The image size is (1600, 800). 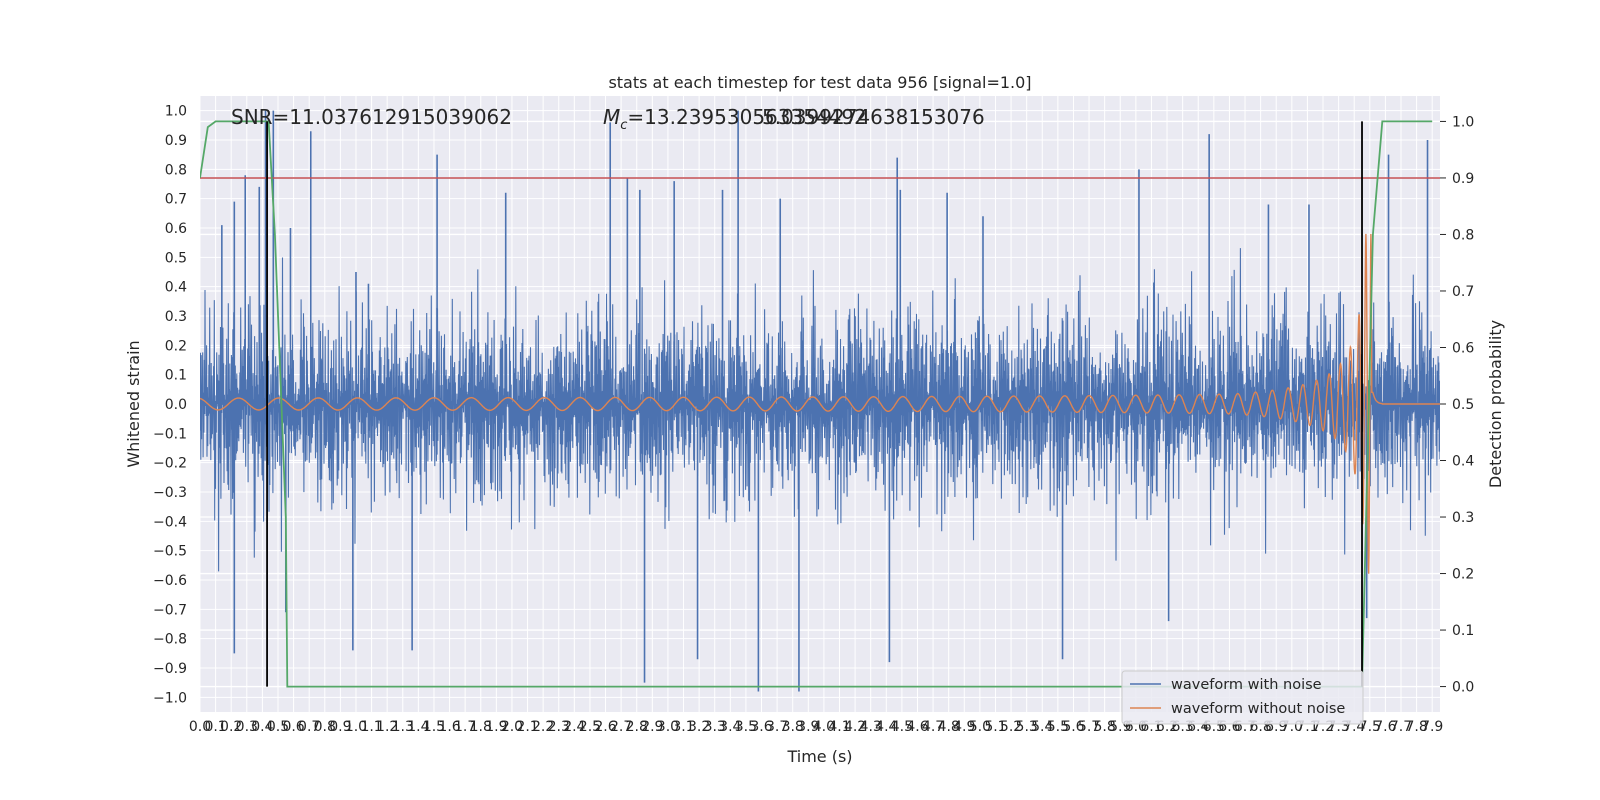 I want to click on x-tick-label: 3.5, so click(x=746, y=727).